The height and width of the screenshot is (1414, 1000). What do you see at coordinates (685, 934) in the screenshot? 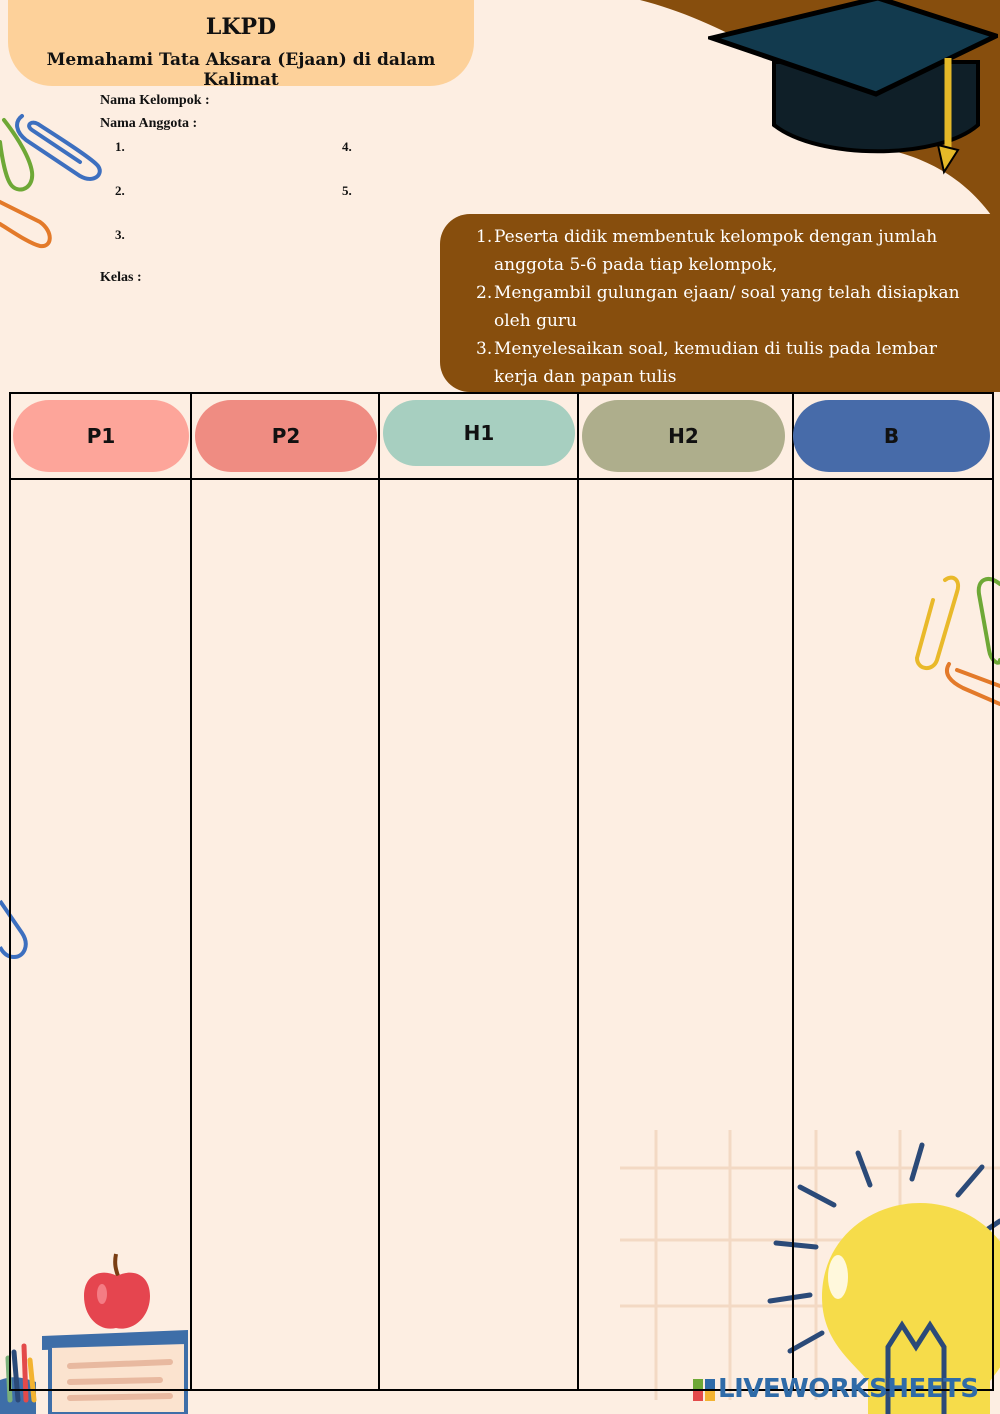
I see `answer-area-h2` at bounding box center [685, 934].